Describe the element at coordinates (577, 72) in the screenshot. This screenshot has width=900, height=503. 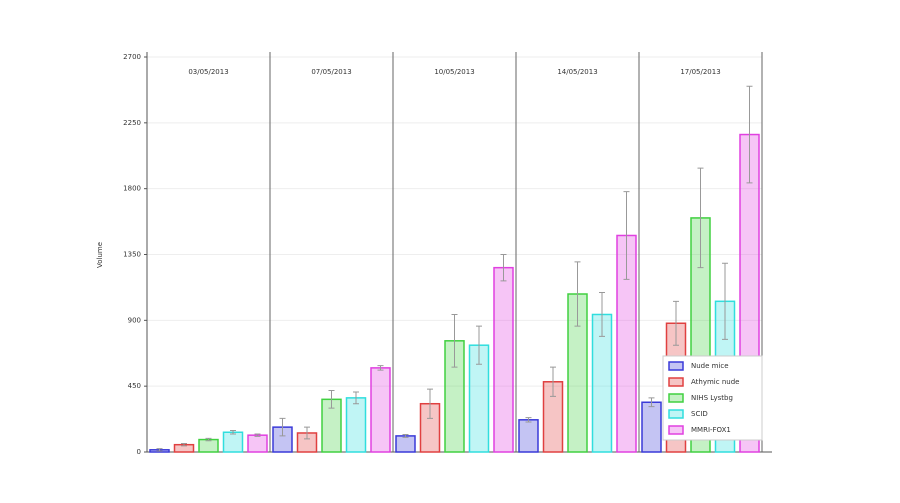
I see `group-label: 14/05/2013` at that location.